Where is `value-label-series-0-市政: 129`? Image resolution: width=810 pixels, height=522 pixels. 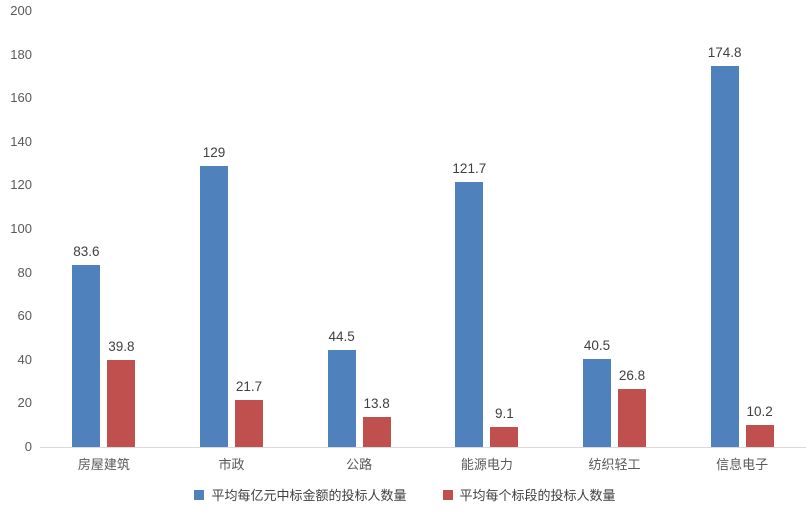 value-label-series-0-市政: 129 is located at coordinates (214, 152).